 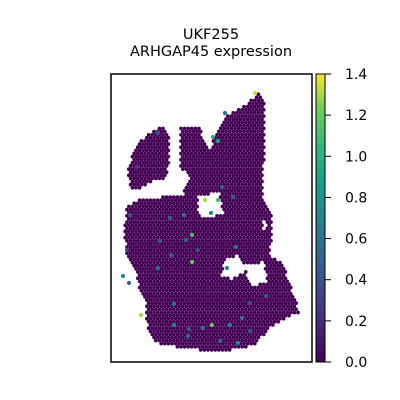 I want to click on colorbar-tick-label: 0.0, so click(x=356, y=363).